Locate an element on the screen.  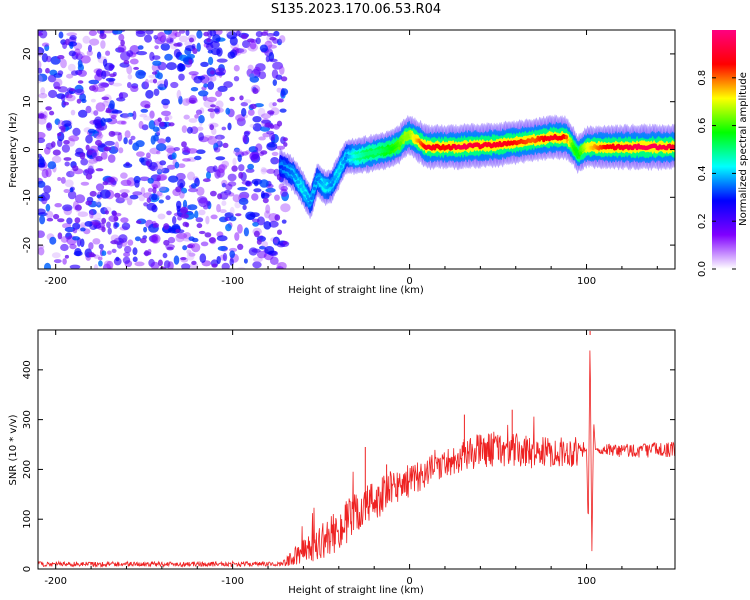
colorbar-tick-label: 0.2 is located at coordinates (702, 221).